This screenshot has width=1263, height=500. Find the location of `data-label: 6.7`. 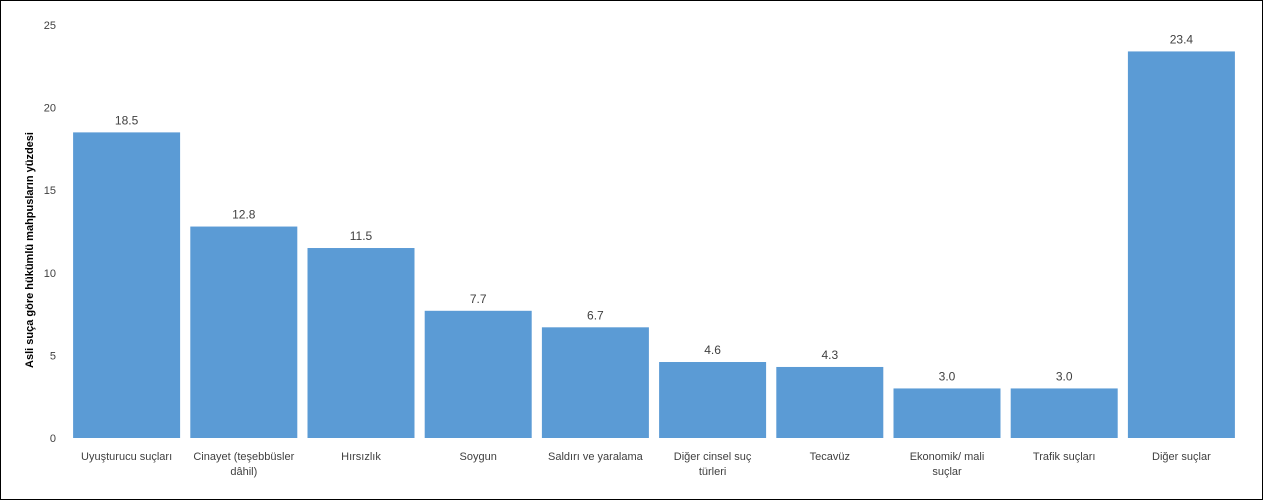

data-label: 6.7 is located at coordinates (595, 315).